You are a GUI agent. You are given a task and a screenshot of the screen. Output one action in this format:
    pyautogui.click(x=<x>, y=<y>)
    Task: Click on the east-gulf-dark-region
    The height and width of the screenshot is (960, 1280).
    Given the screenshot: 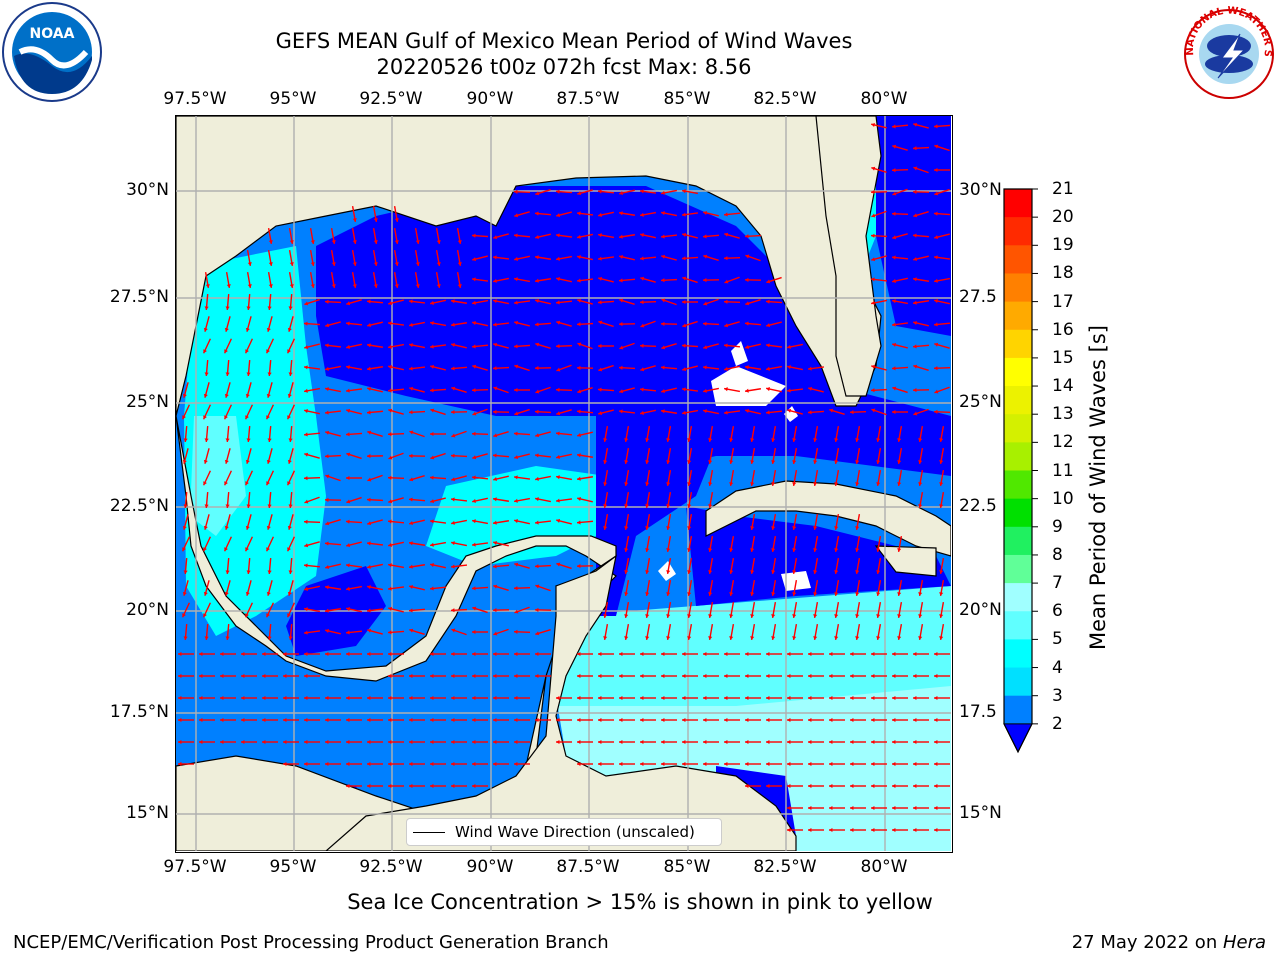 What is the action you would take?
    pyautogui.click(x=656, y=516)
    